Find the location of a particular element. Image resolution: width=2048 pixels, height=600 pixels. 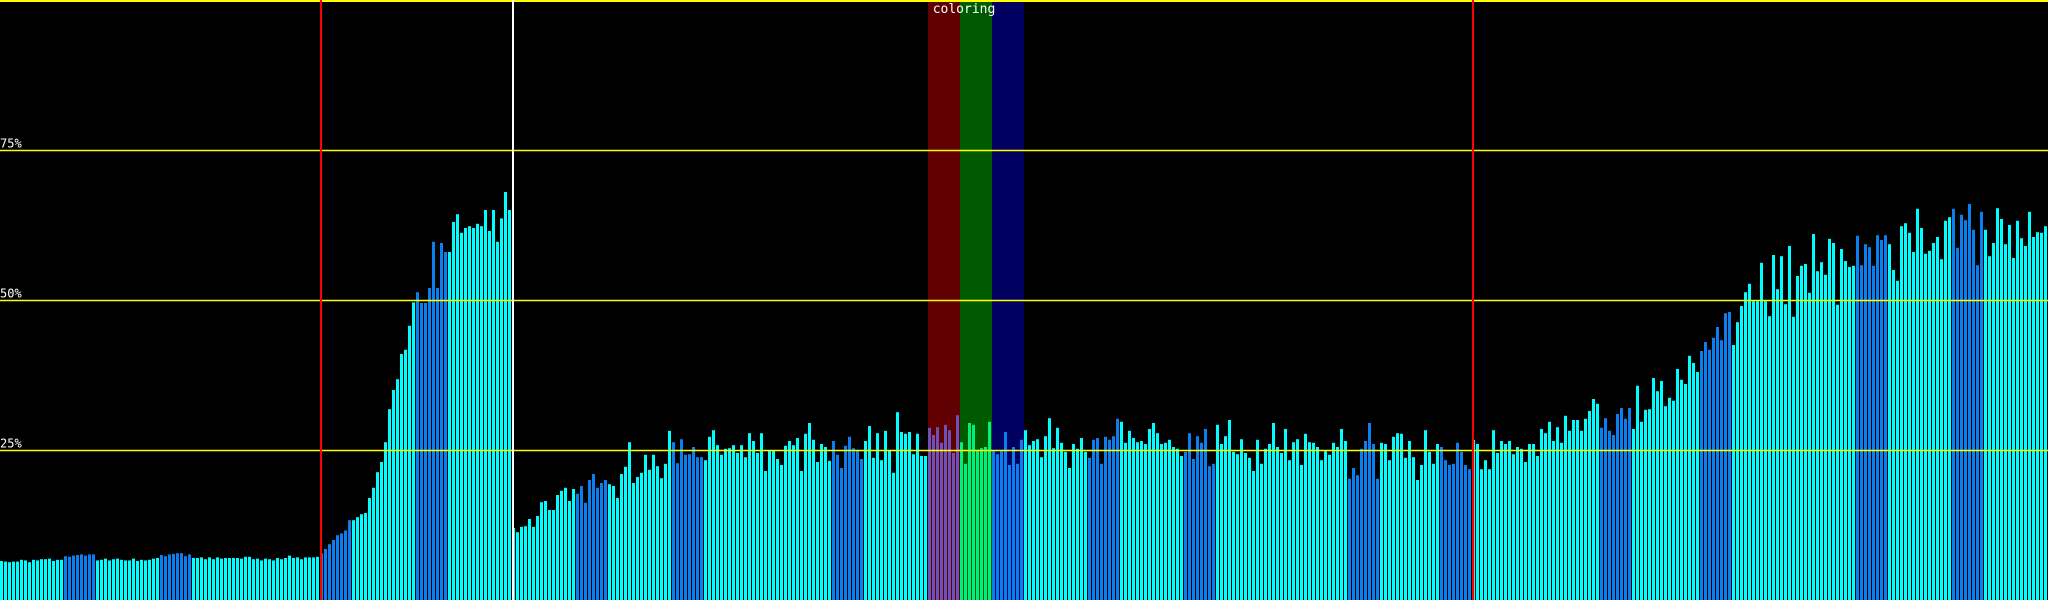

y-tick-label-50: 50% is located at coordinates (11, 294).